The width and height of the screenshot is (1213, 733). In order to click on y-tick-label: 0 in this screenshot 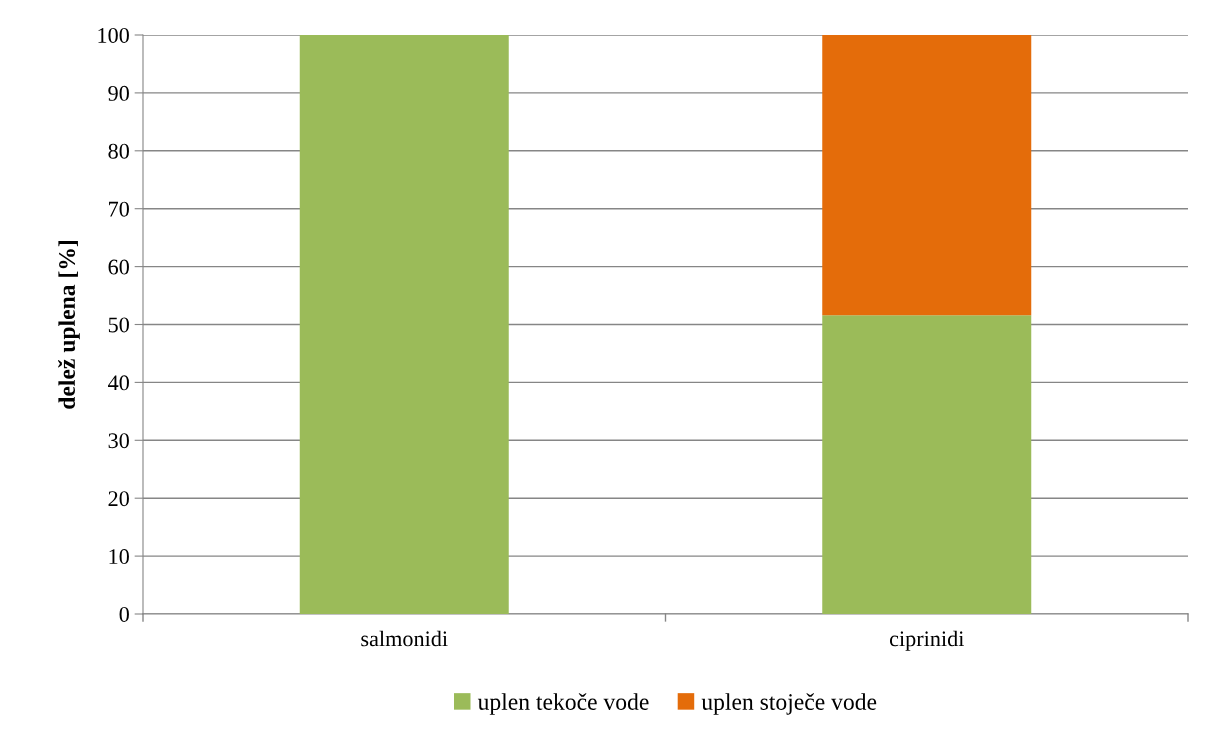, I will do `click(124, 614)`.